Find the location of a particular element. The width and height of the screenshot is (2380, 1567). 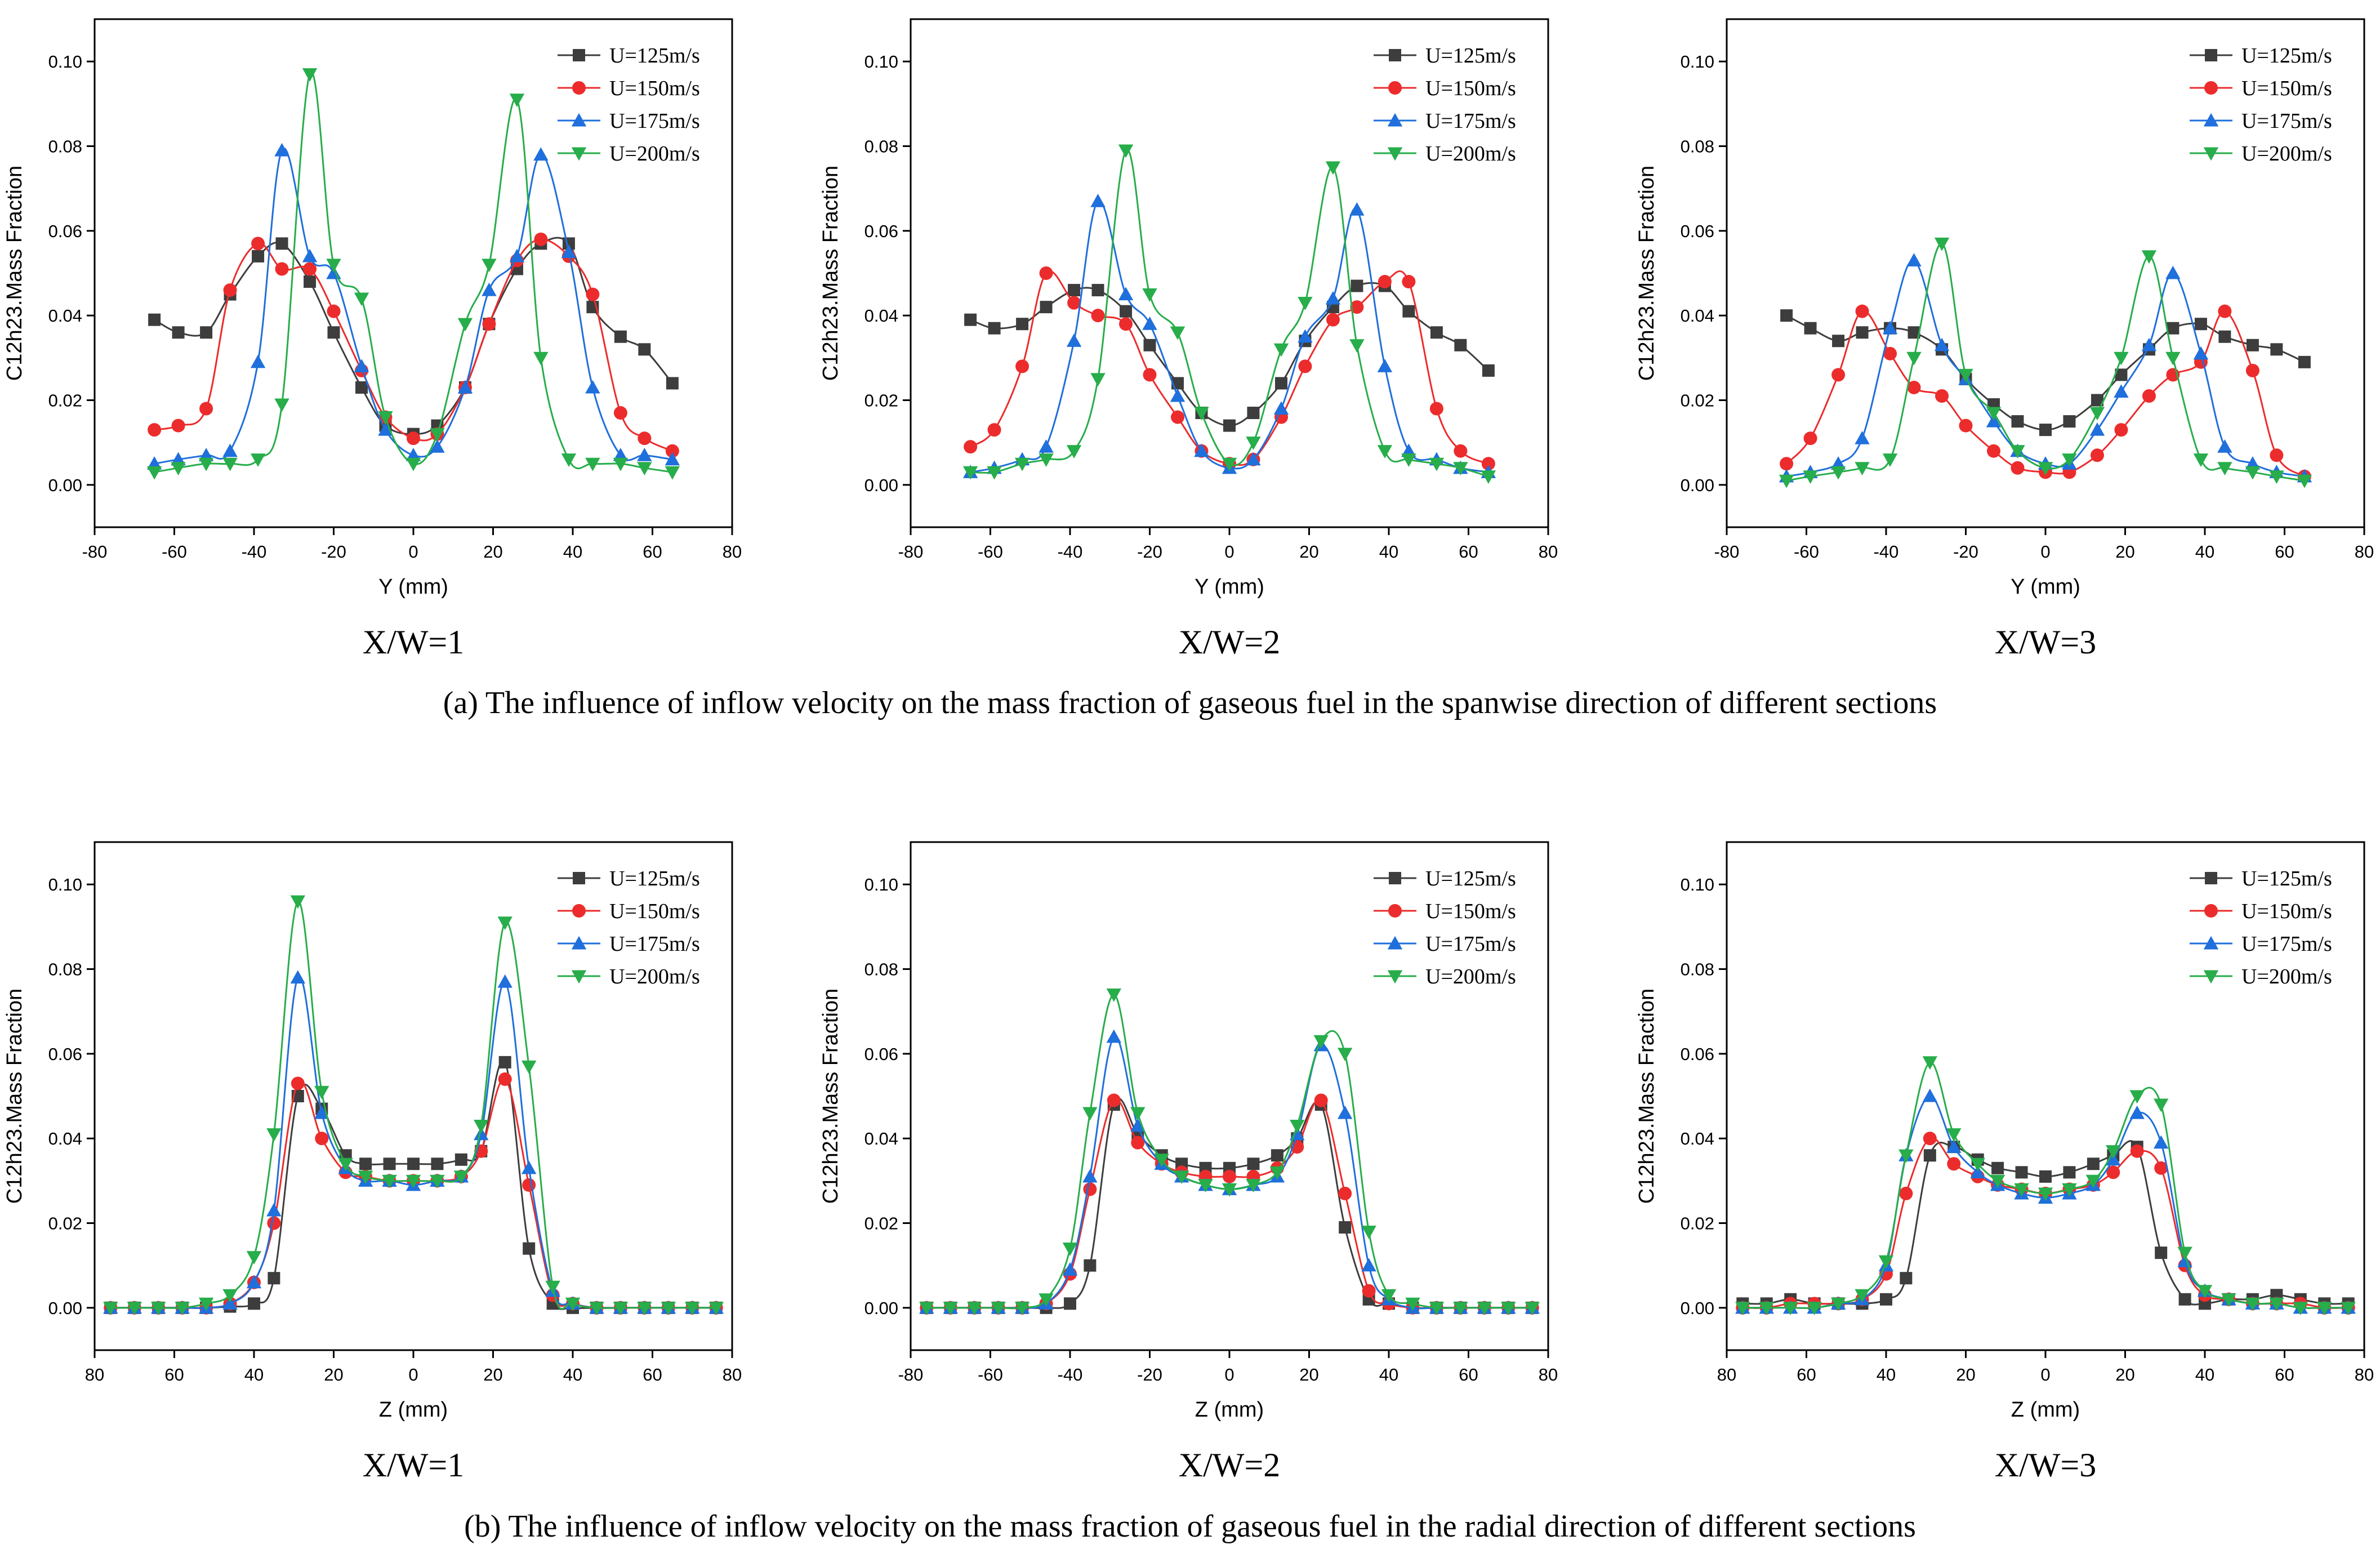

chart-b1-series-3-point is located at coordinates (230, 1303).